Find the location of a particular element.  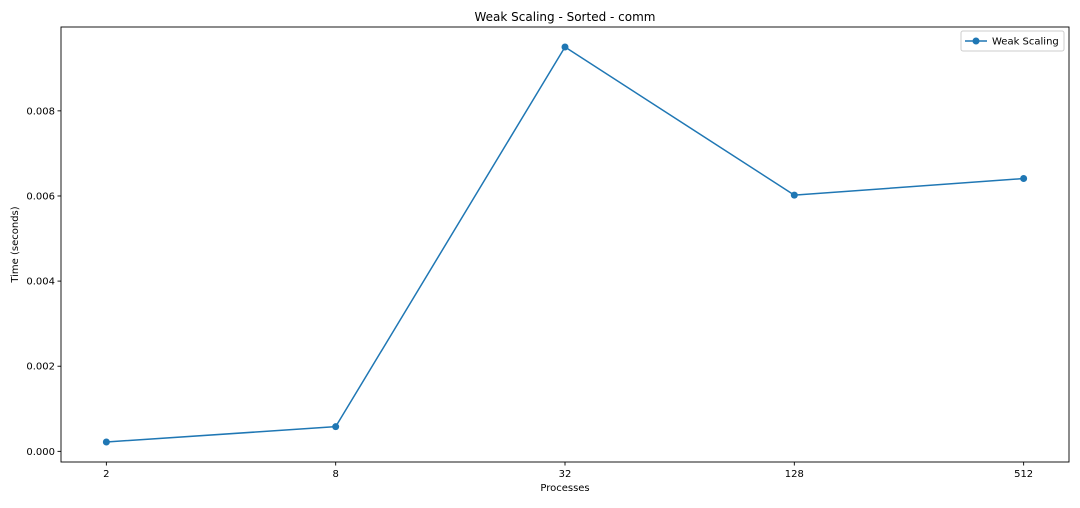

x-tick-label: 128 is located at coordinates (794, 474).